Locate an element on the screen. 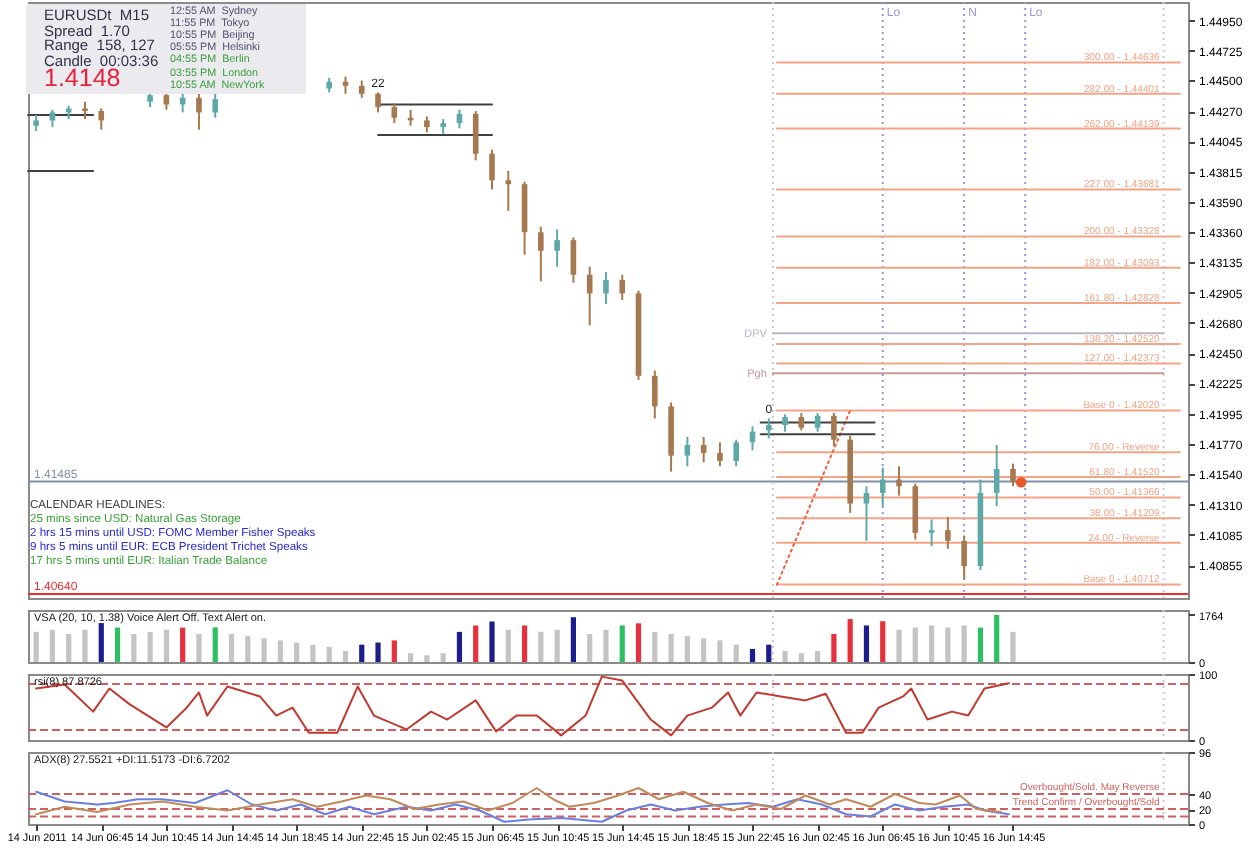 The width and height of the screenshot is (1250, 848). annotation: 1.4148 is located at coordinates (82, 78).